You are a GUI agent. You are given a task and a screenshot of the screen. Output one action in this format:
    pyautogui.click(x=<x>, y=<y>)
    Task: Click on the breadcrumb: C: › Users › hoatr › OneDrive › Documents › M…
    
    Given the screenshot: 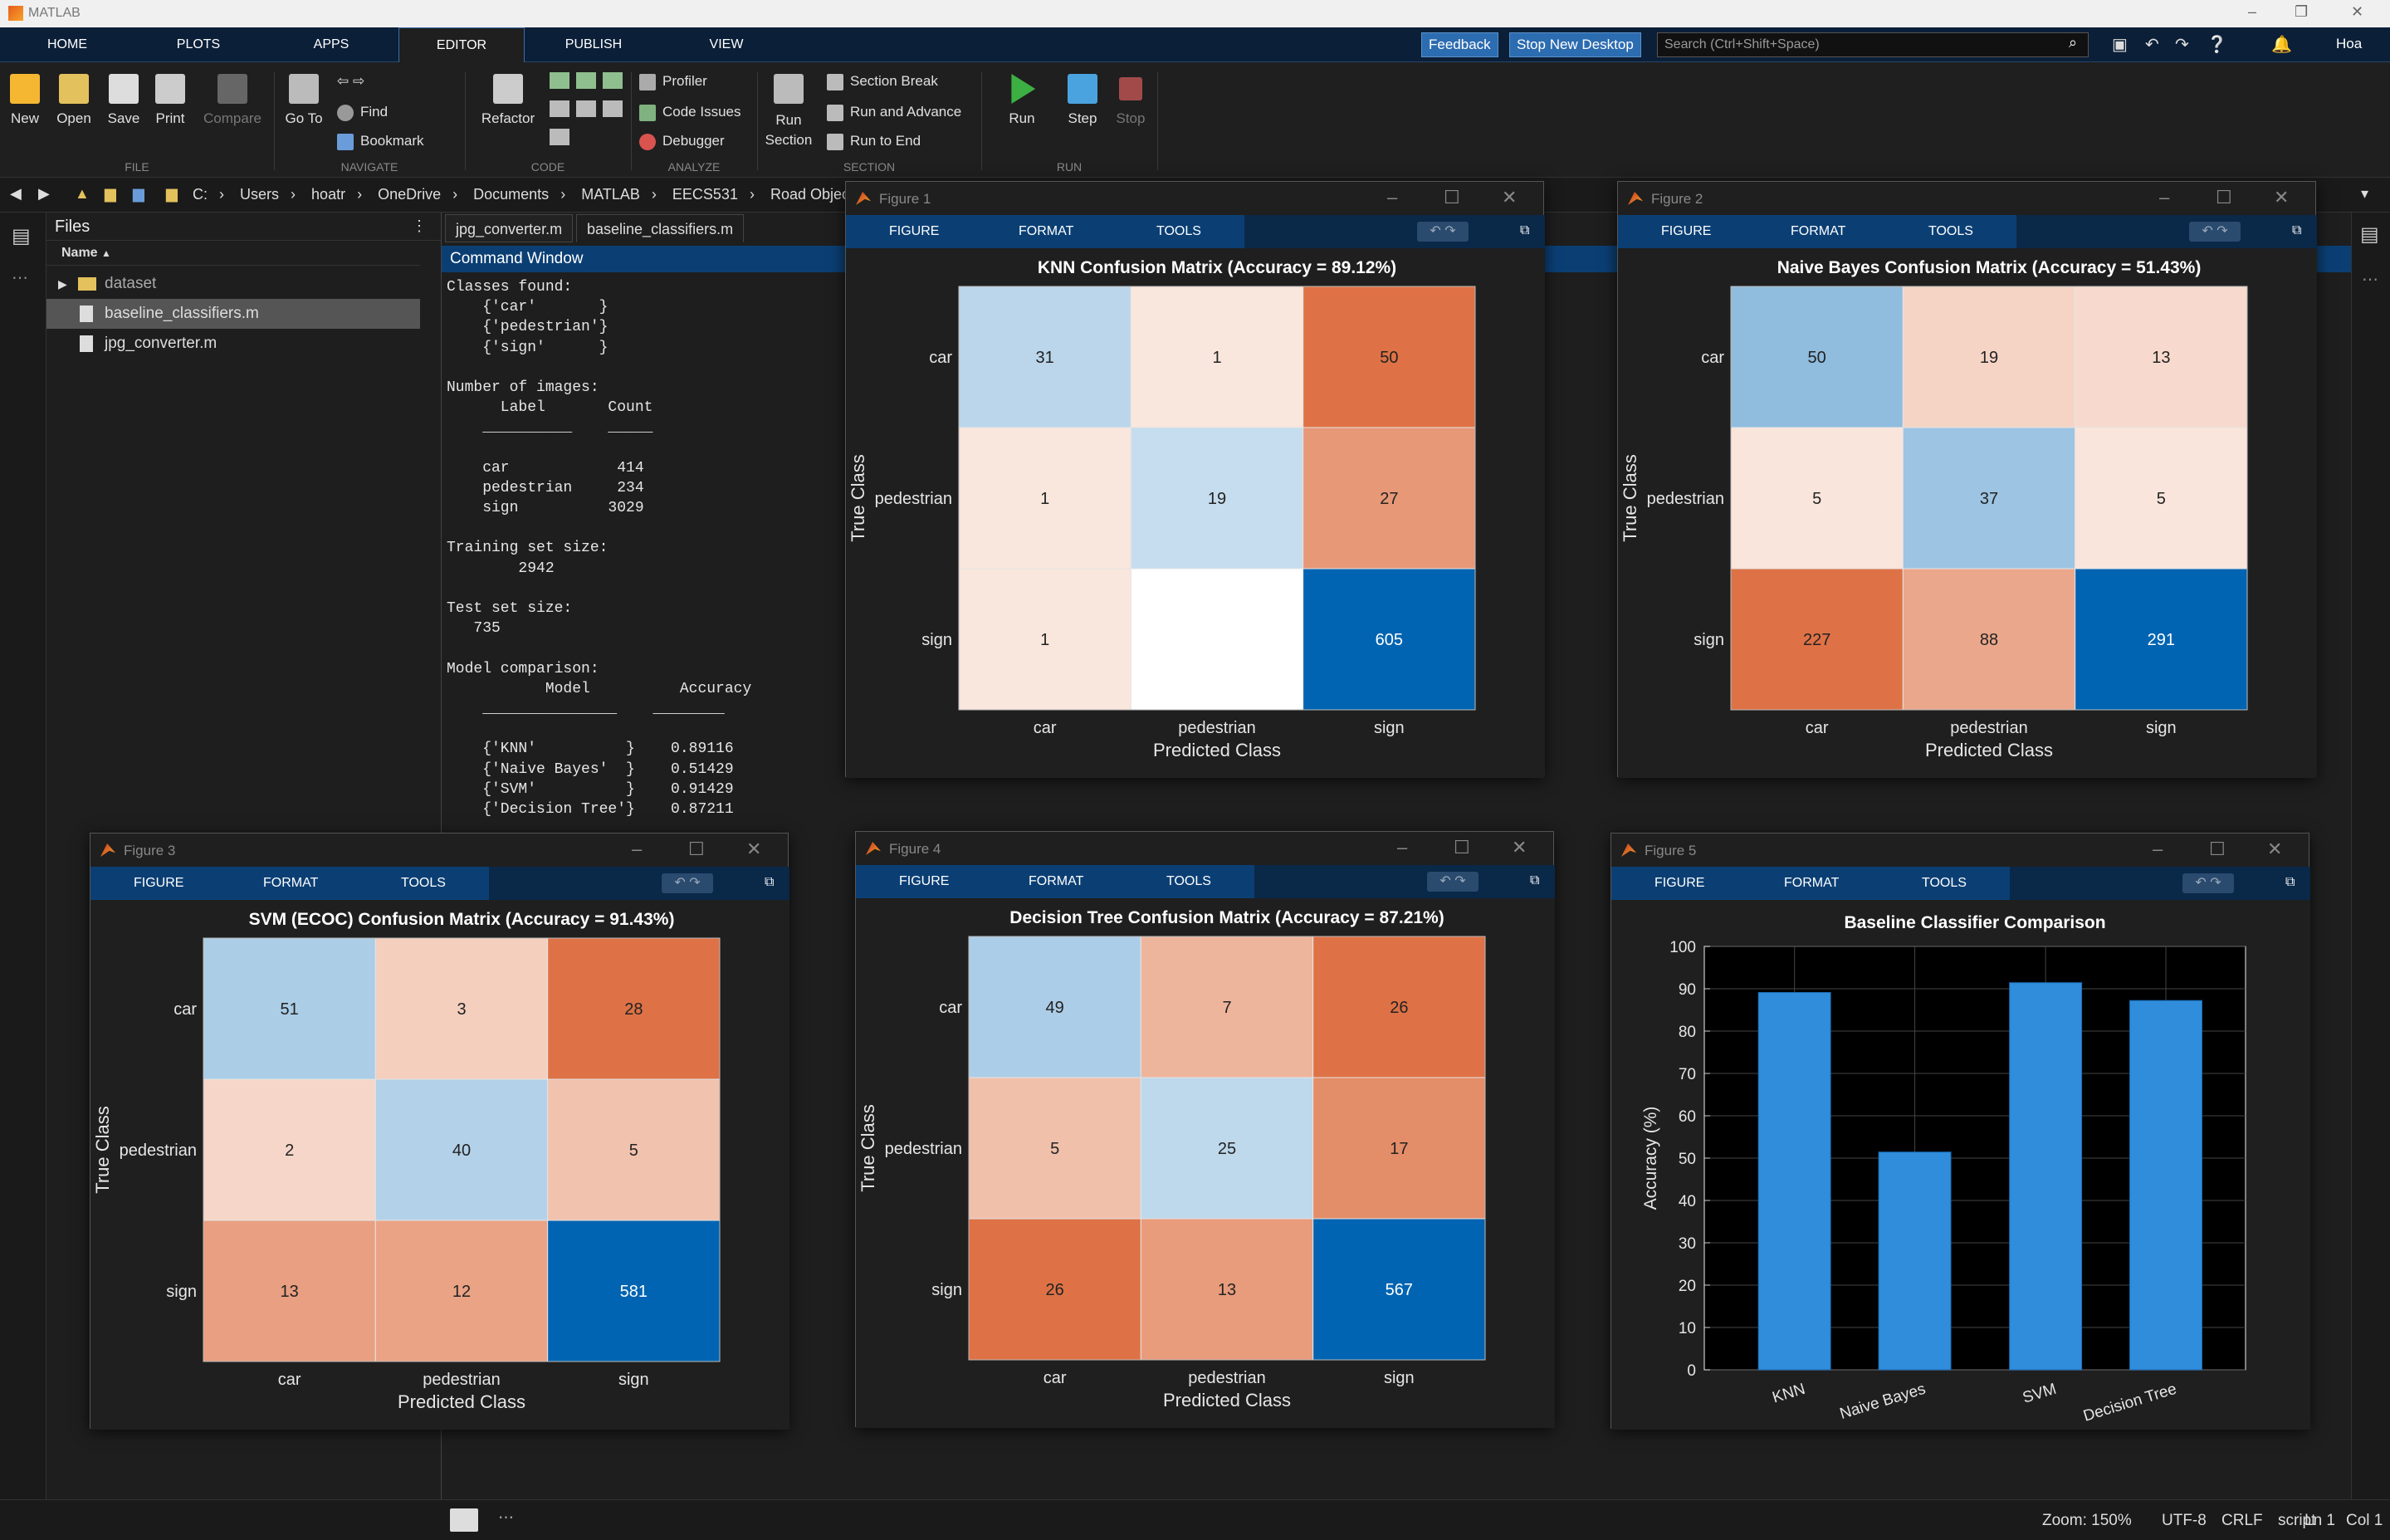 What is the action you would take?
    pyautogui.click(x=520, y=194)
    